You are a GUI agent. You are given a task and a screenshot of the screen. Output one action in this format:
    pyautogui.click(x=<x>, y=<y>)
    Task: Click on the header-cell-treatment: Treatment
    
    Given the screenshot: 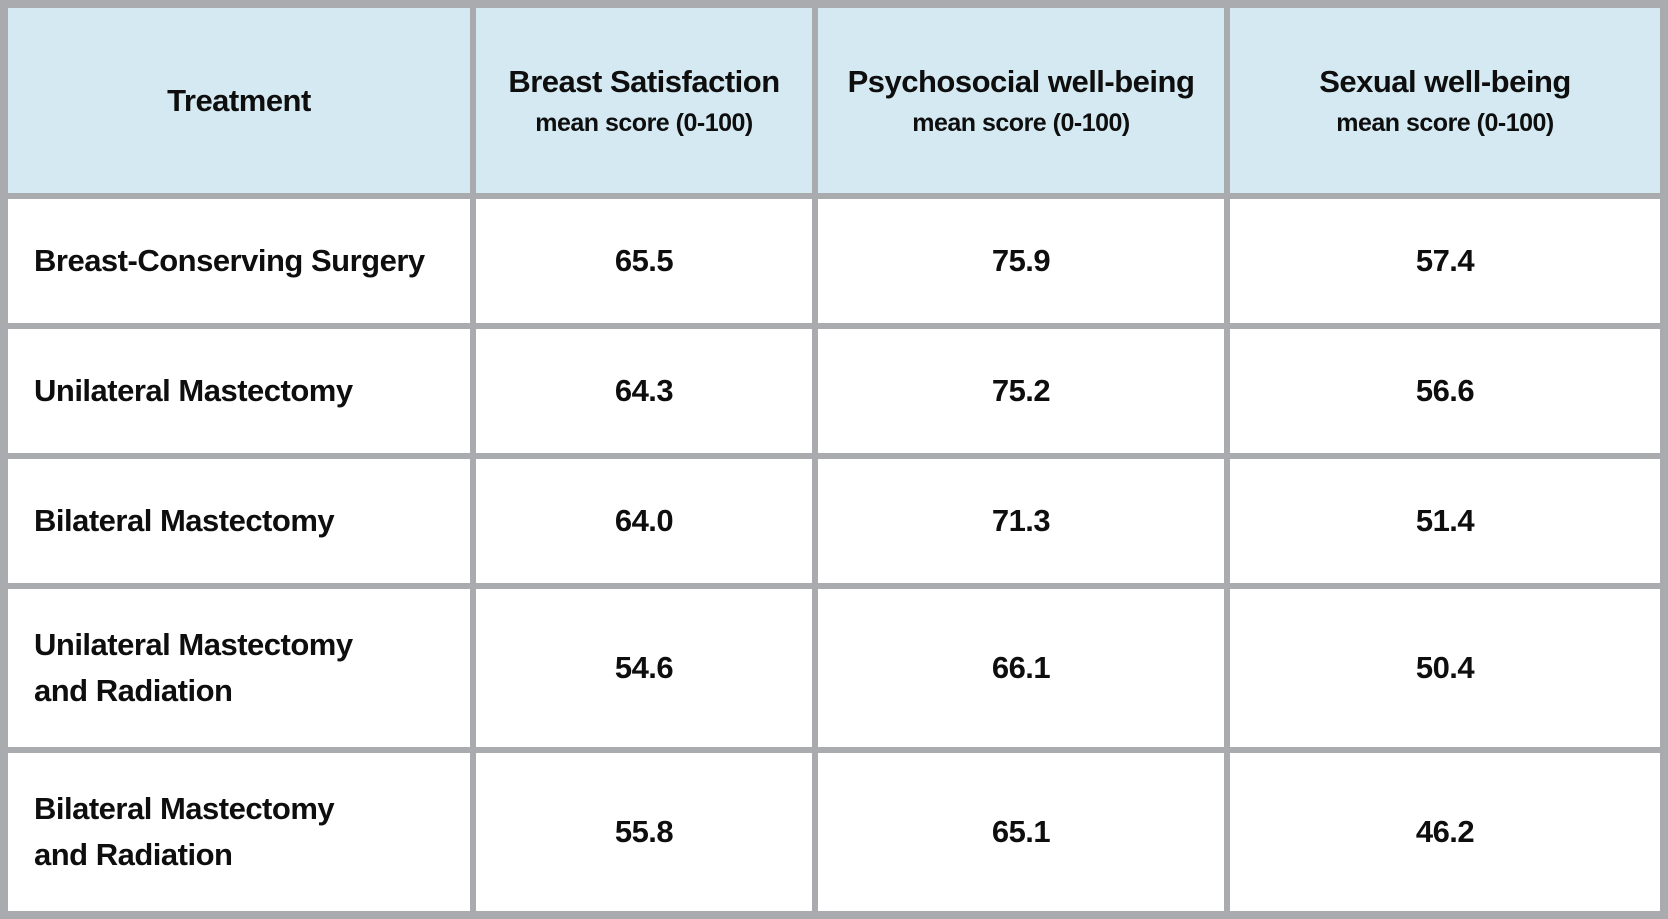 What is the action you would take?
    pyautogui.click(x=239, y=100)
    